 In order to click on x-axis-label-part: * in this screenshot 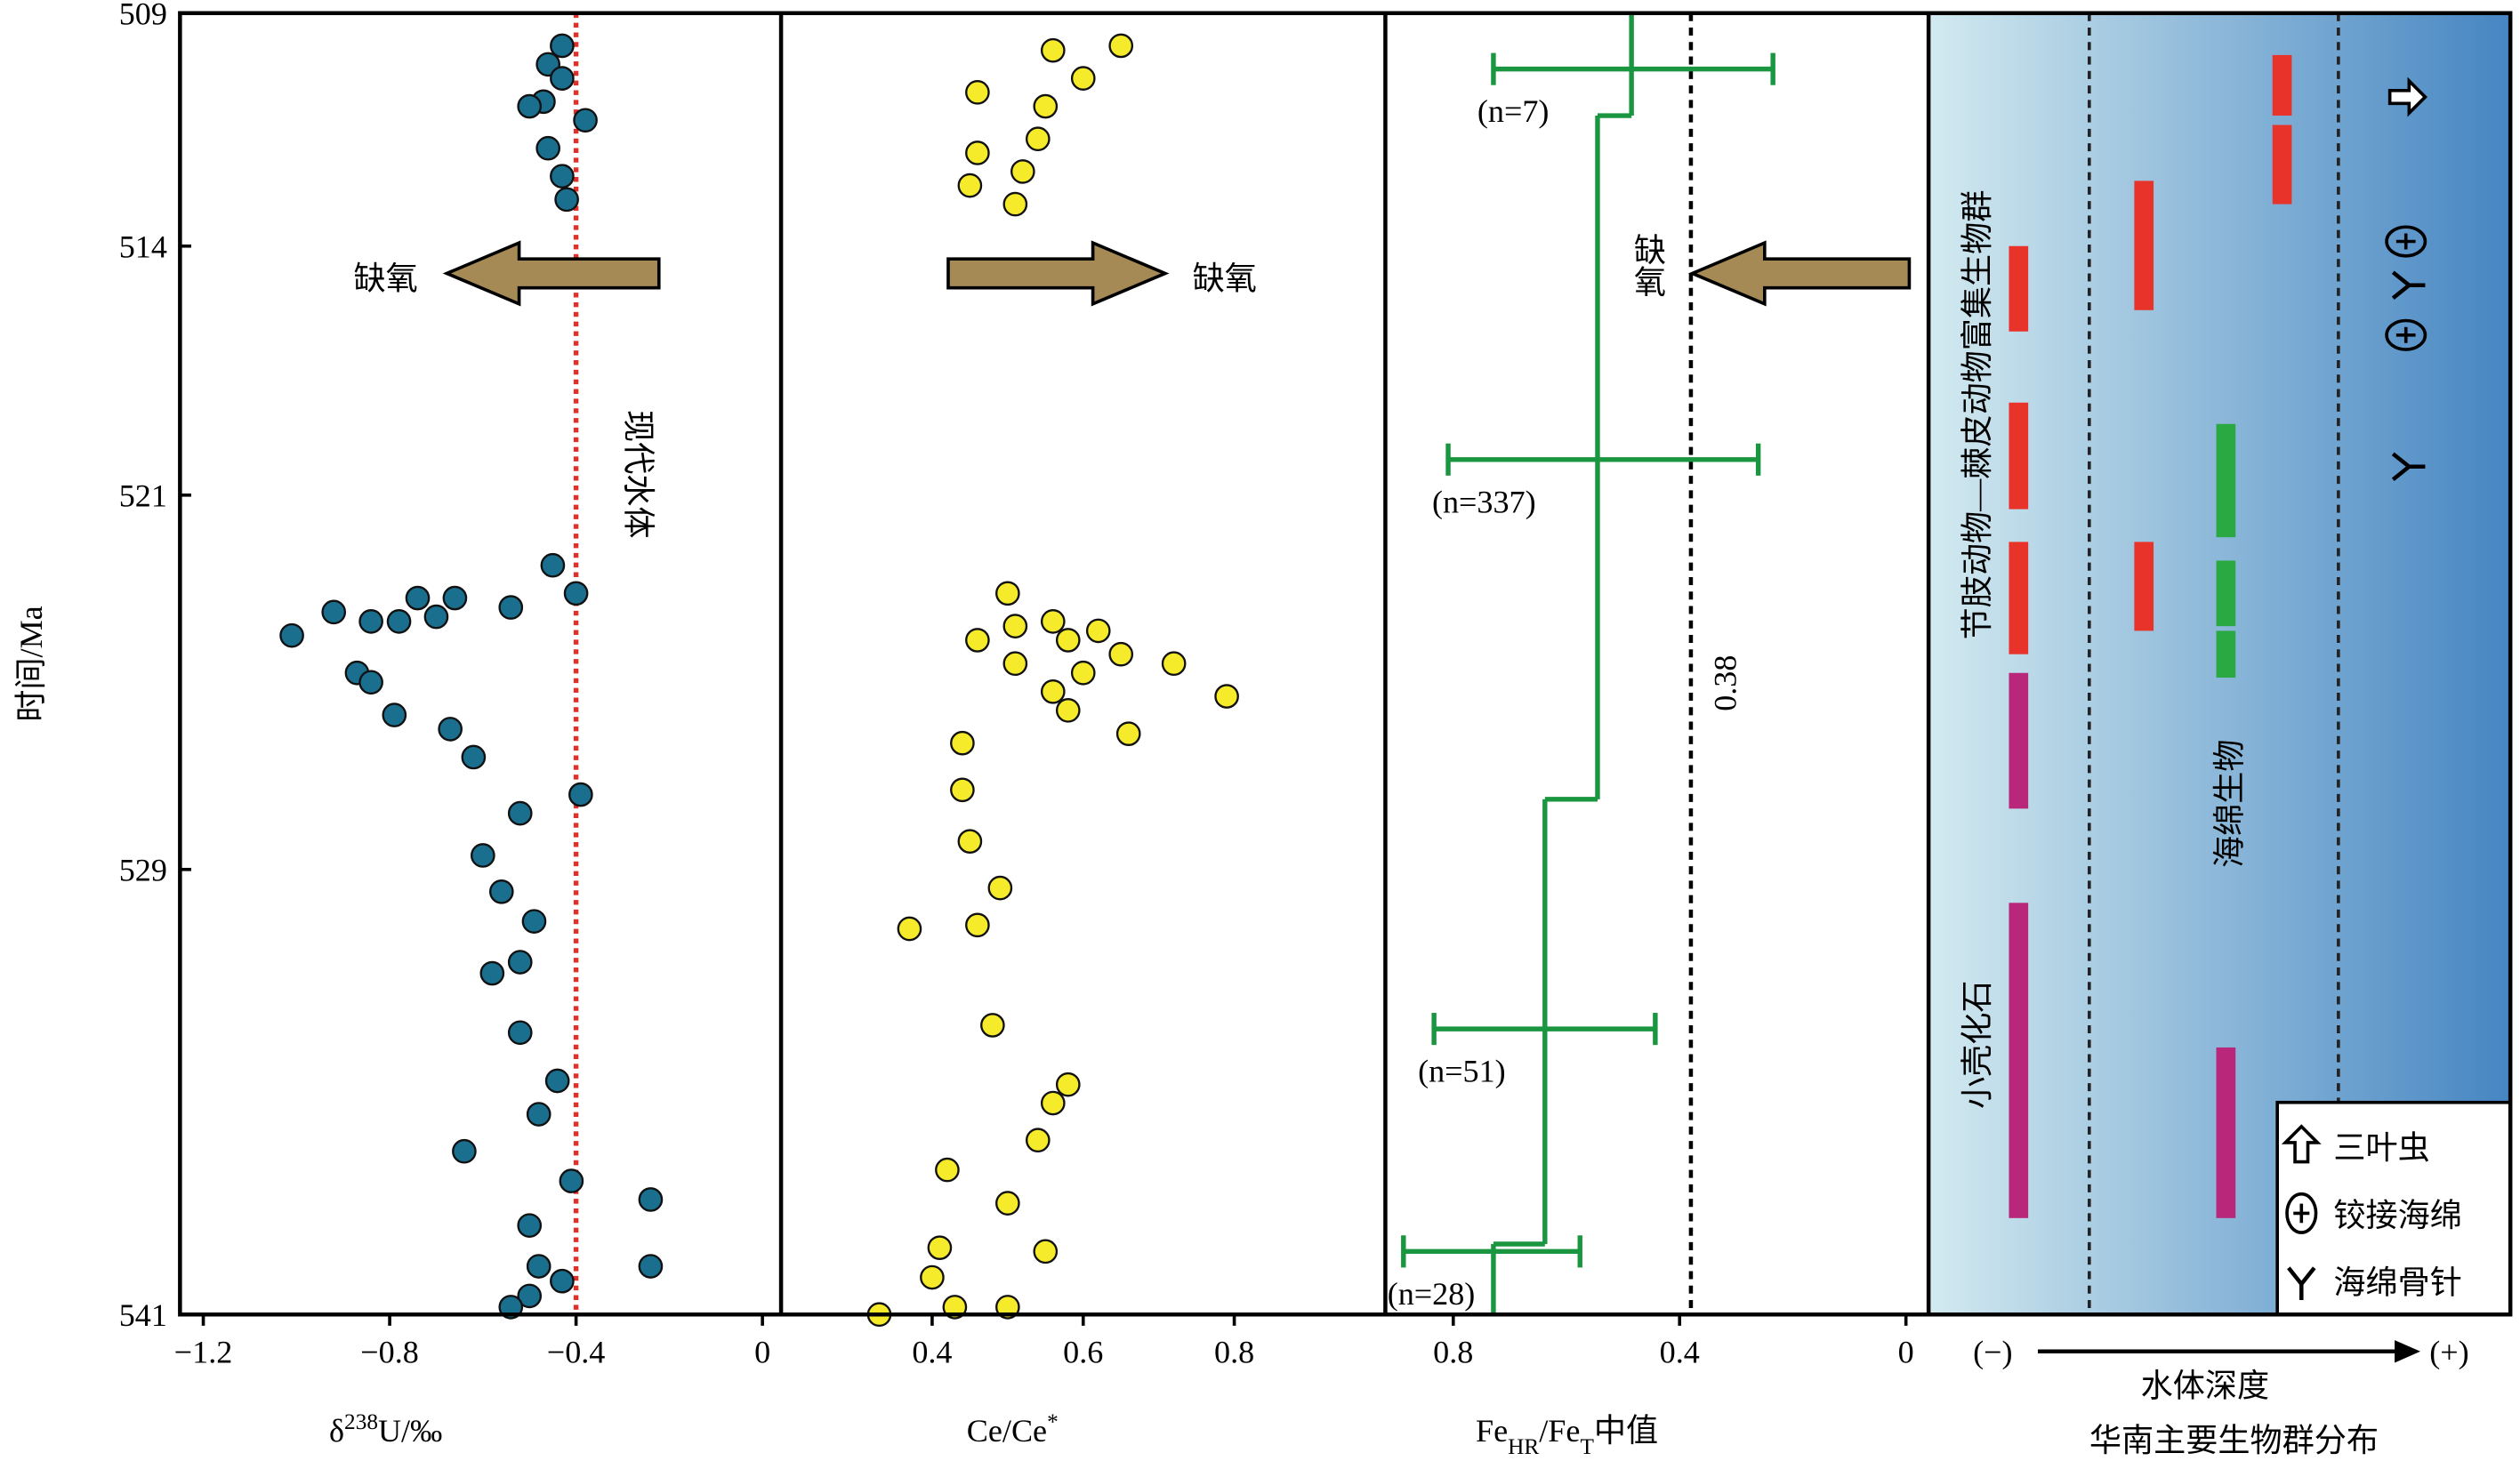, I will do `click(1053, 1421)`.